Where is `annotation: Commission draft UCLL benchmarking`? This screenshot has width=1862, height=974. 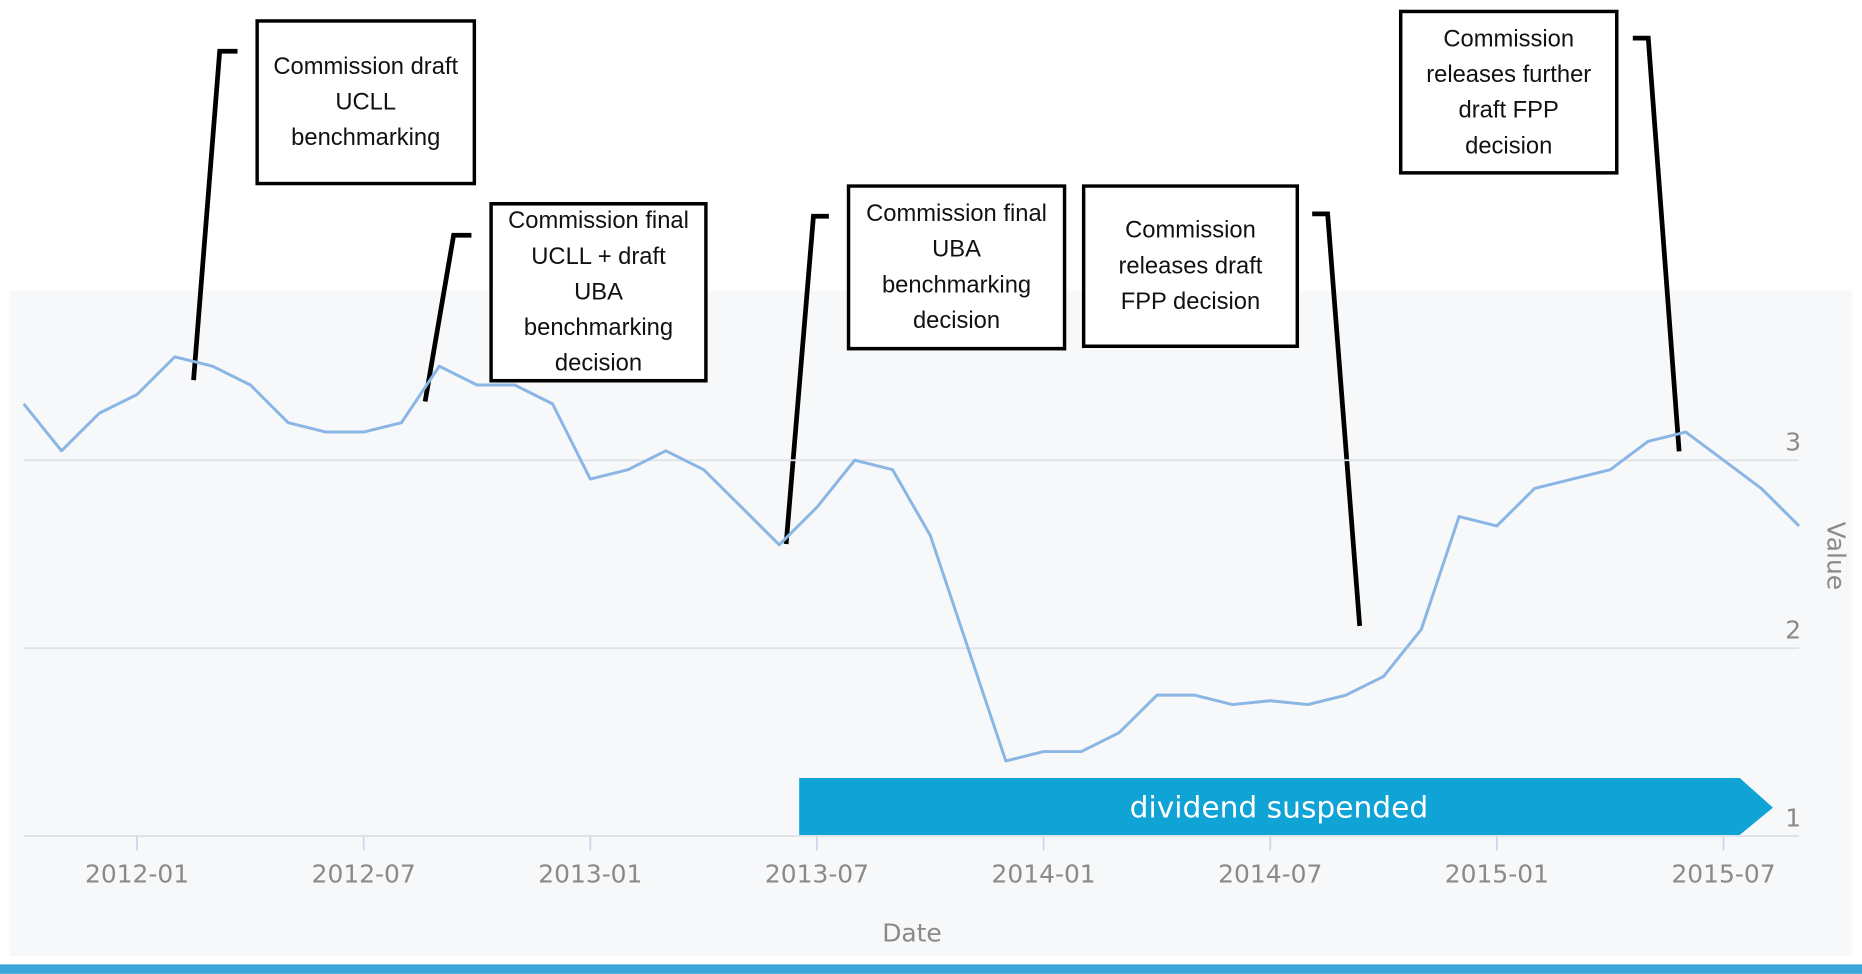 annotation: Commission draft UCLL benchmarking is located at coordinates (366, 102).